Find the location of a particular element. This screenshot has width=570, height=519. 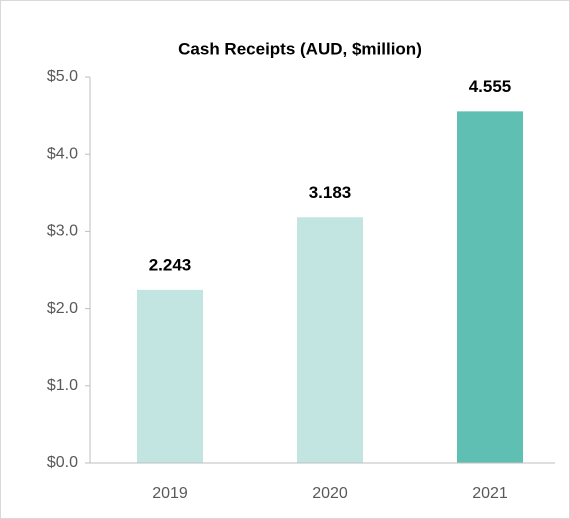

y-tick-label: $1.0 is located at coordinates (62, 385).